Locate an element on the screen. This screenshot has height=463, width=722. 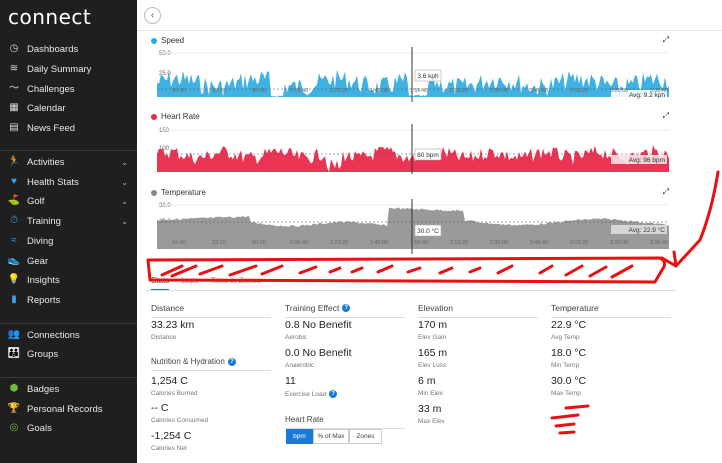
sidebar-item-groups: 👪 Groups is located at coordinates (68, 354).